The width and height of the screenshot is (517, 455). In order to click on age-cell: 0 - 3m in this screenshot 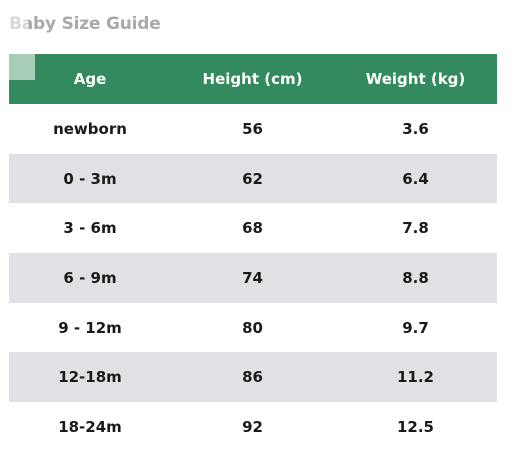, I will do `click(90, 178)`.